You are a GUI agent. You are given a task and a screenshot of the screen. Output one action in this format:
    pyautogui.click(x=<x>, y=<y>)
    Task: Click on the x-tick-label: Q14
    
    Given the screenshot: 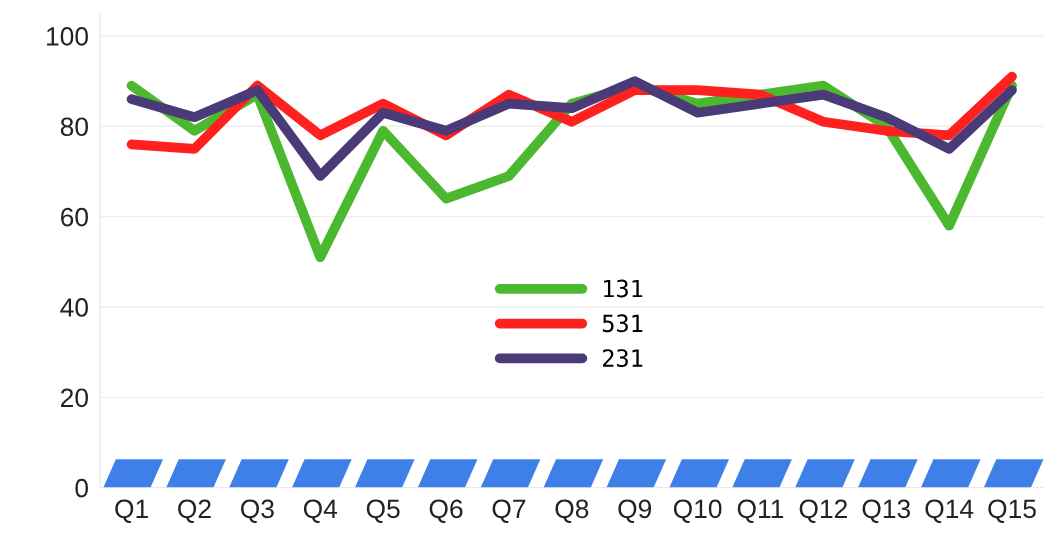 What is the action you would take?
    pyautogui.click(x=949, y=511)
    